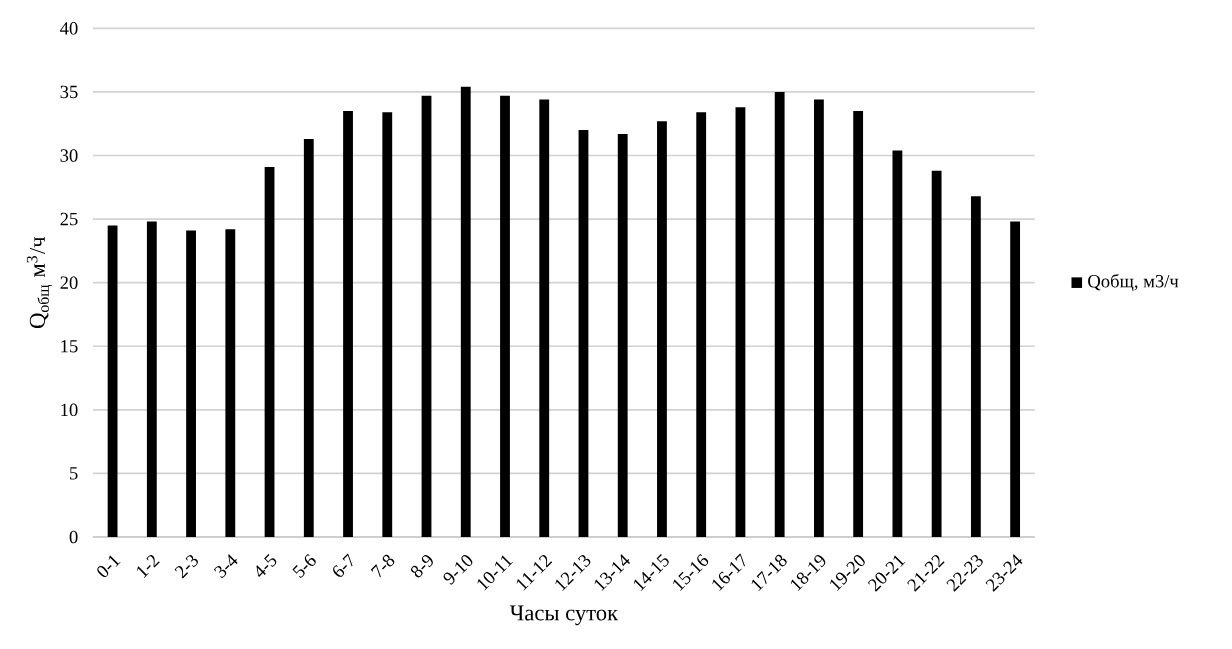 The width and height of the screenshot is (1232, 649). What do you see at coordinates (69, 92) in the screenshot?
I see `y-tick-label: 35` at bounding box center [69, 92].